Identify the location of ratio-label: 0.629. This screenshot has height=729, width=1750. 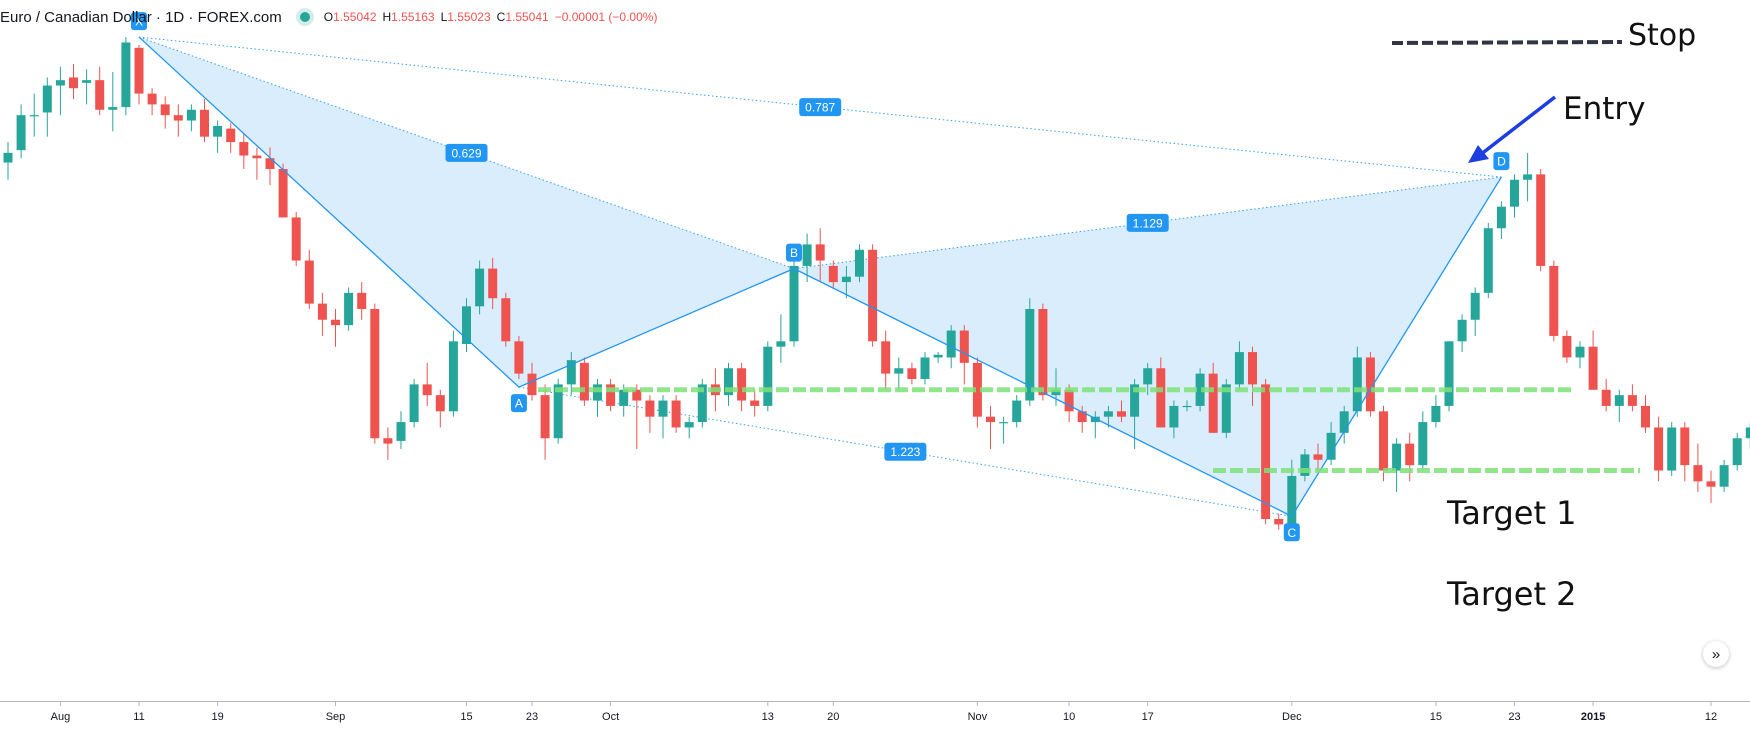
(466, 152).